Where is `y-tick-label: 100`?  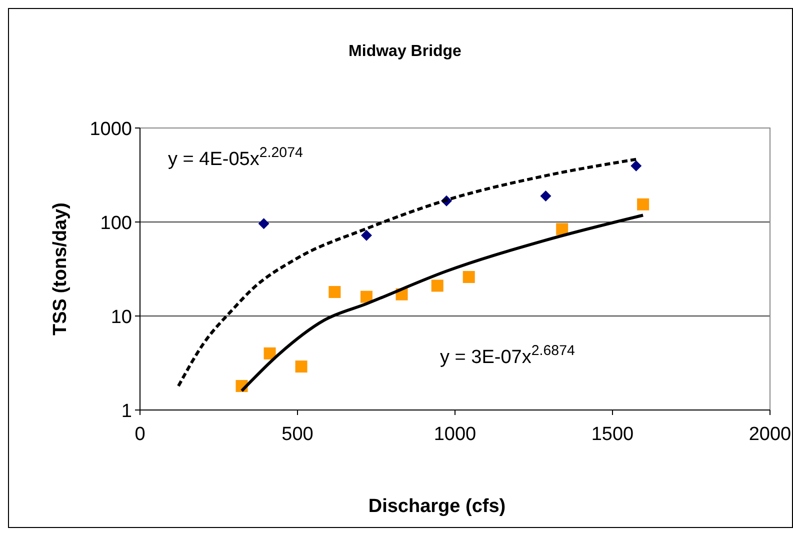 y-tick-label: 100 is located at coordinates (116, 223).